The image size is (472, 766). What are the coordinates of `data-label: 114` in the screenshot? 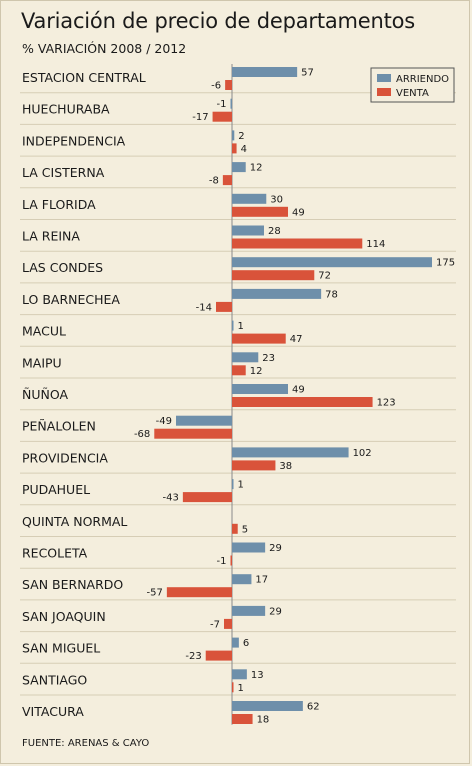 It's located at (375, 244).